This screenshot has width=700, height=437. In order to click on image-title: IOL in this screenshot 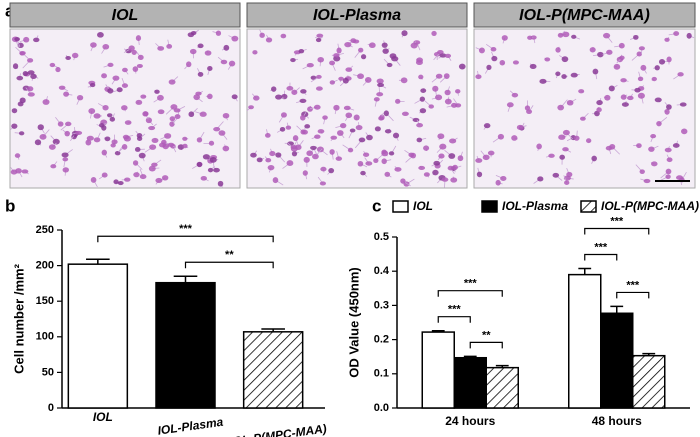, I will do `click(125, 15)`.